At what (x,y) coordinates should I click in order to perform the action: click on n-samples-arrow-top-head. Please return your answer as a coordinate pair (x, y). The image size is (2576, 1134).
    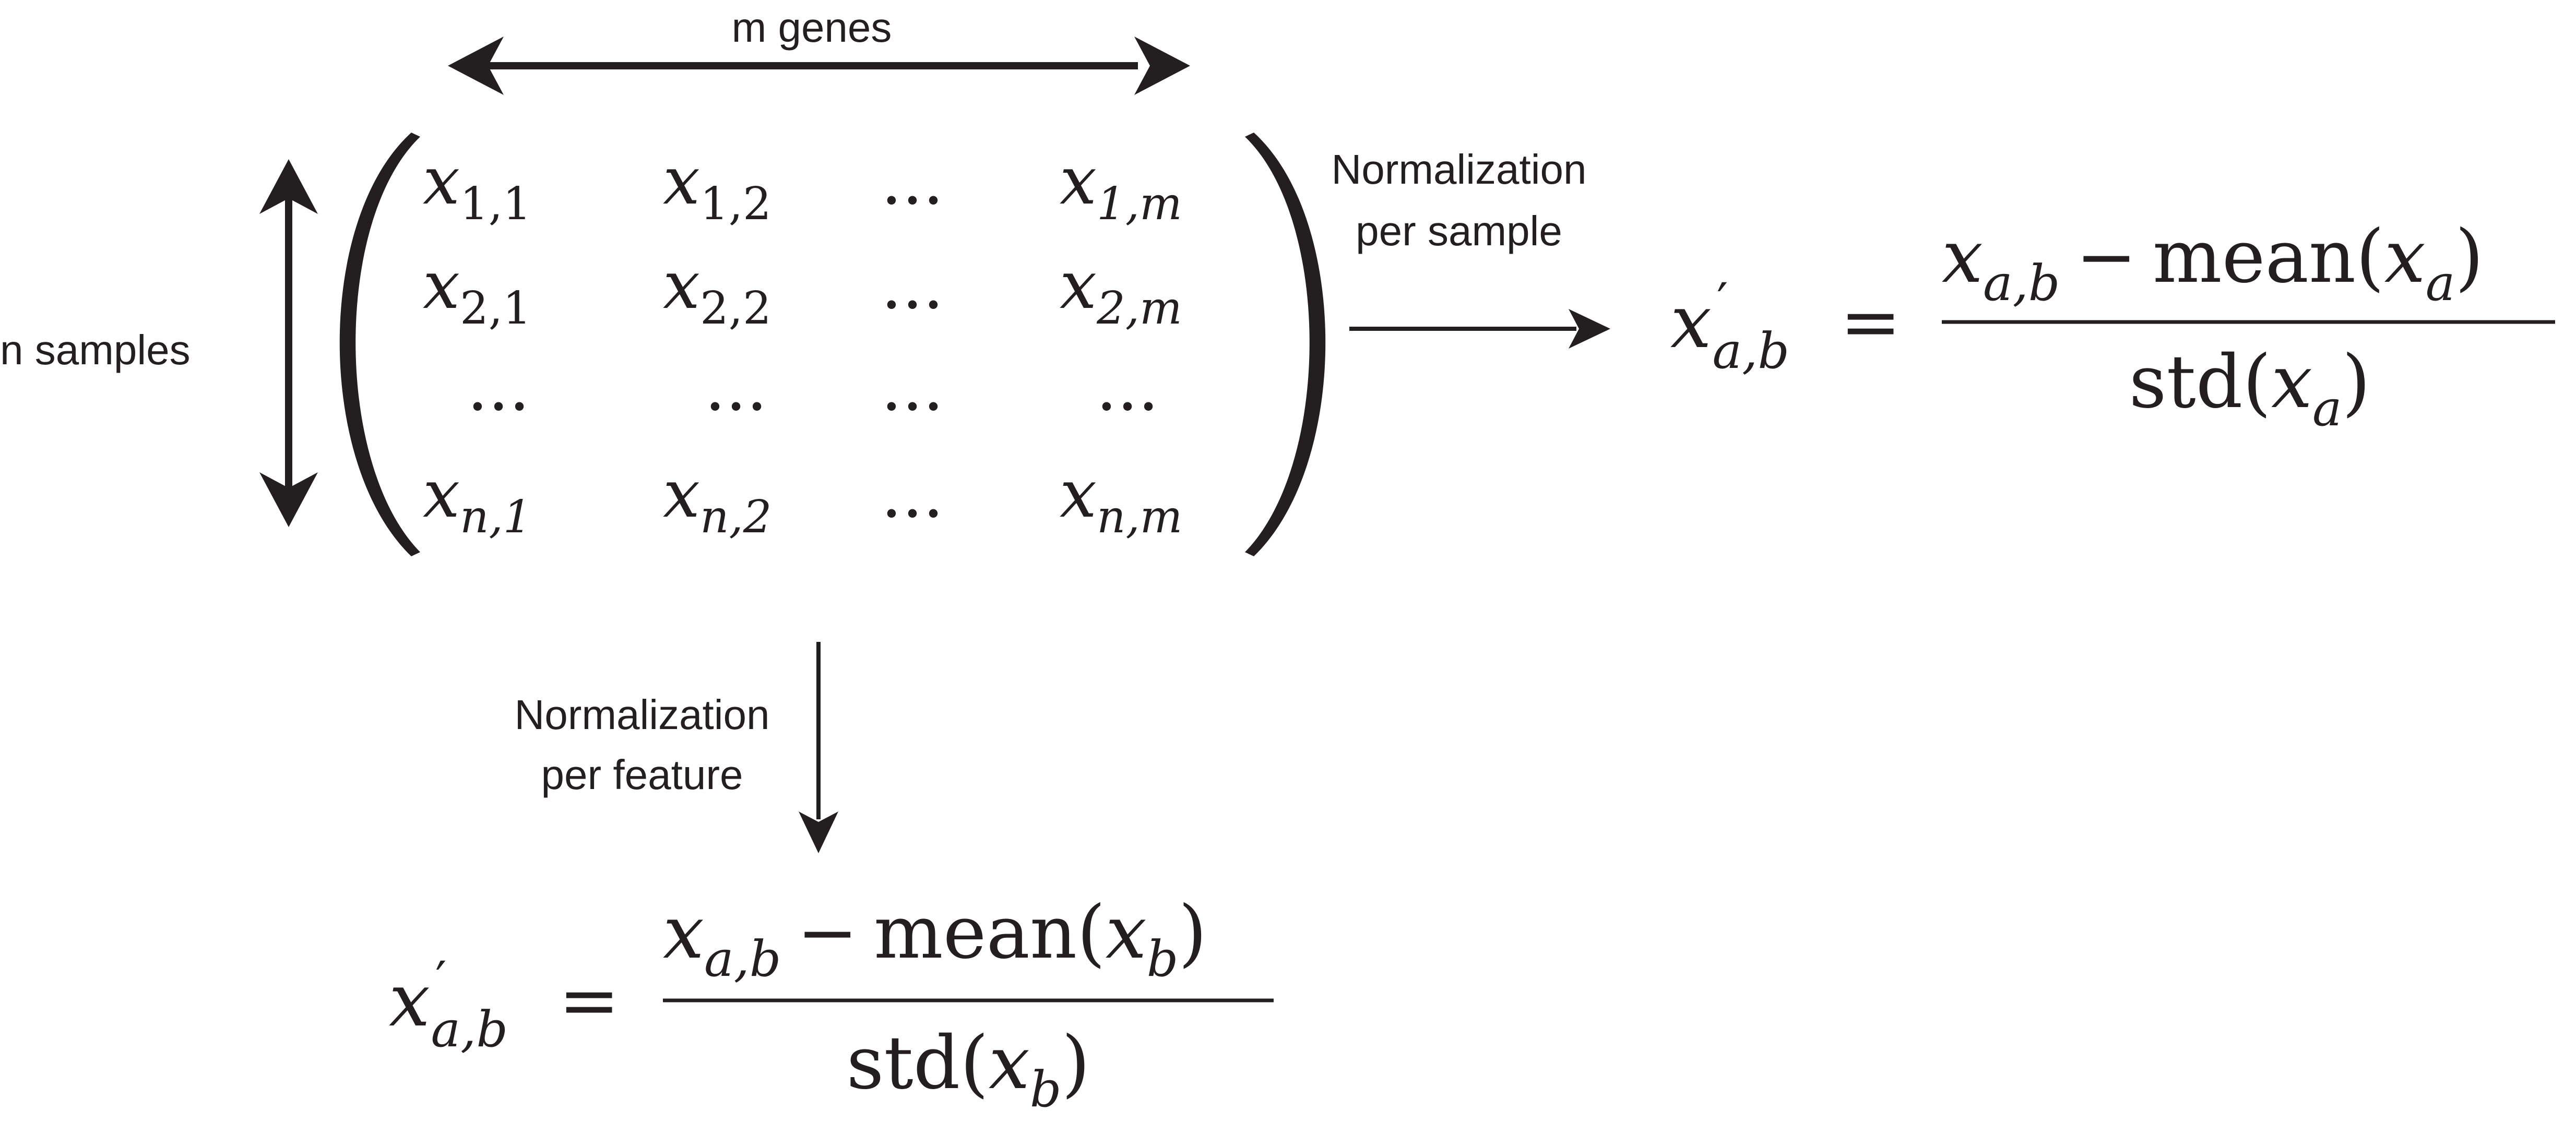
    Looking at the image, I should click on (288, 186).